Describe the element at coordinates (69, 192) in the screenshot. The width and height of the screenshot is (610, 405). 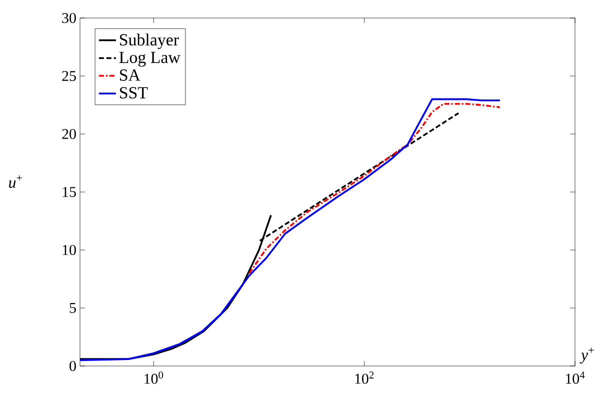
I see `y-tick-label: 15` at that location.